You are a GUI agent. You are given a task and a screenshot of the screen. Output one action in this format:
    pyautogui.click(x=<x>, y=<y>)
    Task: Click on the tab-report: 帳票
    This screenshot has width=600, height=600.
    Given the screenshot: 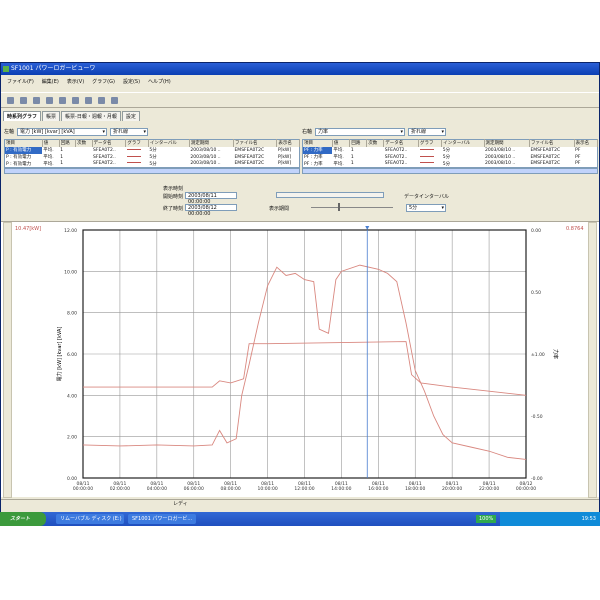 What is the action you would take?
    pyautogui.click(x=51, y=116)
    